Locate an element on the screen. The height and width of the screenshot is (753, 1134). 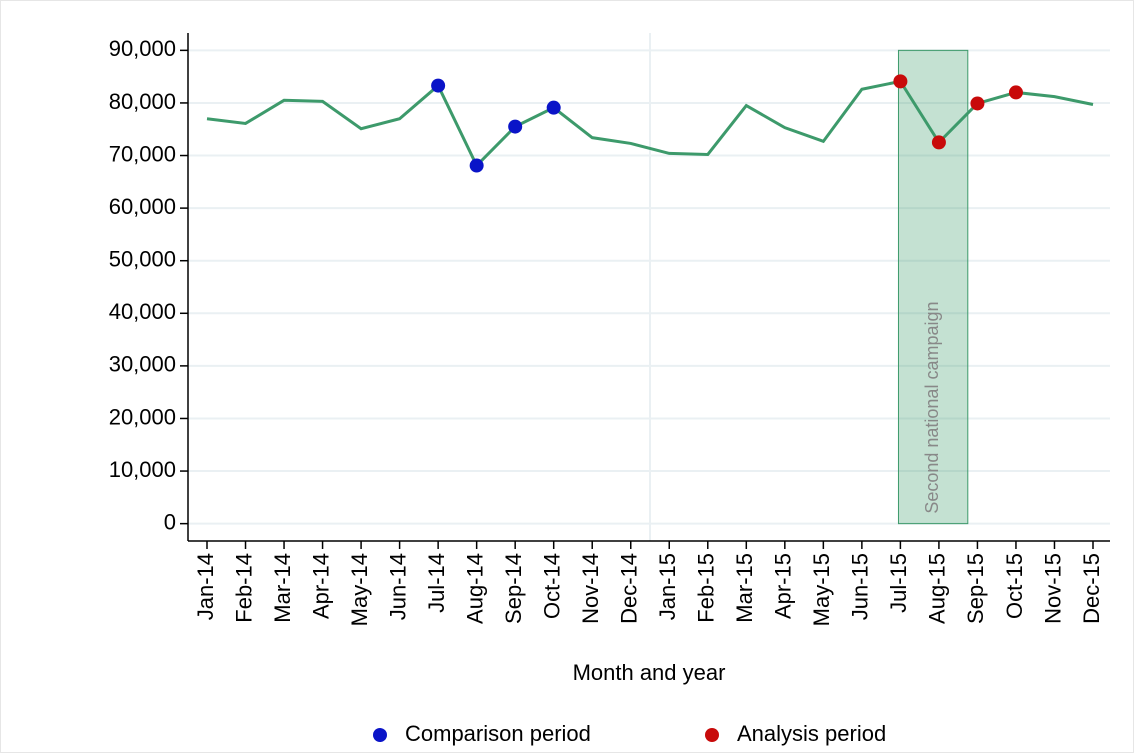
shade-label: Second national campaign is located at coordinates (932, 407).